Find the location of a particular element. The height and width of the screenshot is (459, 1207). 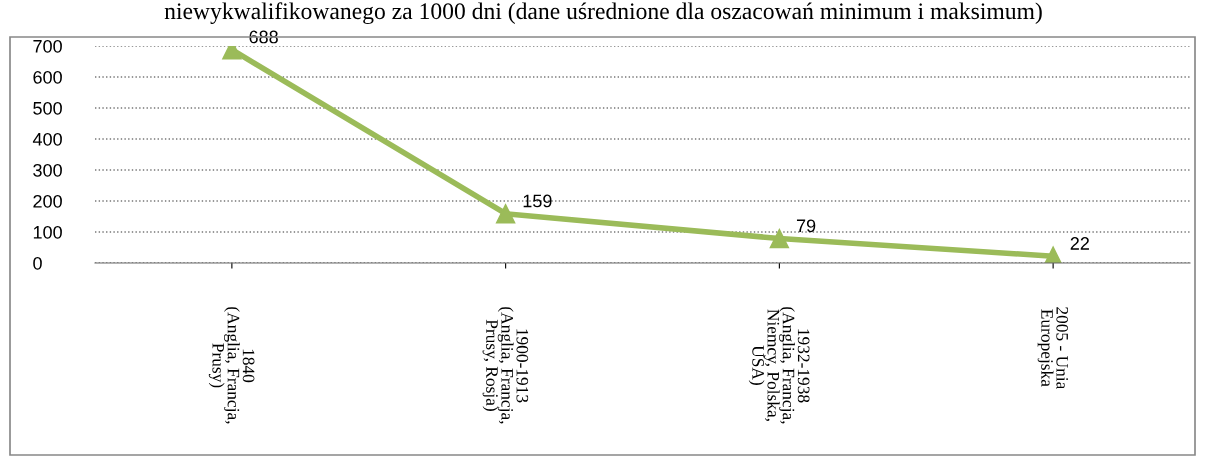

x-tick-label: 1900-1913 (Anglia, Francja, Prusy, Rosja) is located at coordinates (505, 365).